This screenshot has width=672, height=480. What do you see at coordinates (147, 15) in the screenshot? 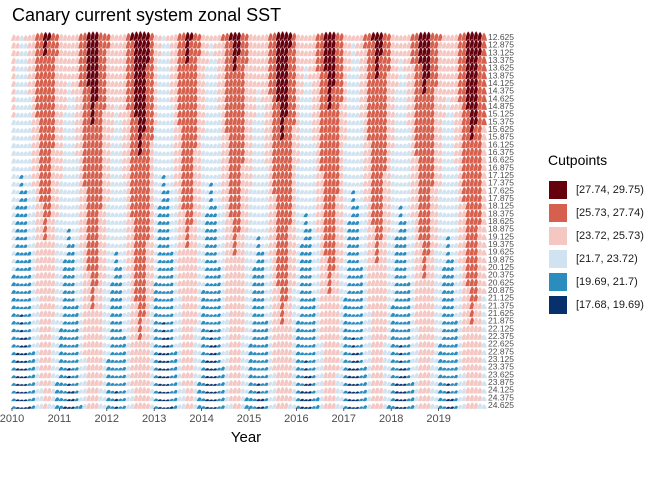
I see `chart-title: Canary current system zonal SST` at bounding box center [147, 15].